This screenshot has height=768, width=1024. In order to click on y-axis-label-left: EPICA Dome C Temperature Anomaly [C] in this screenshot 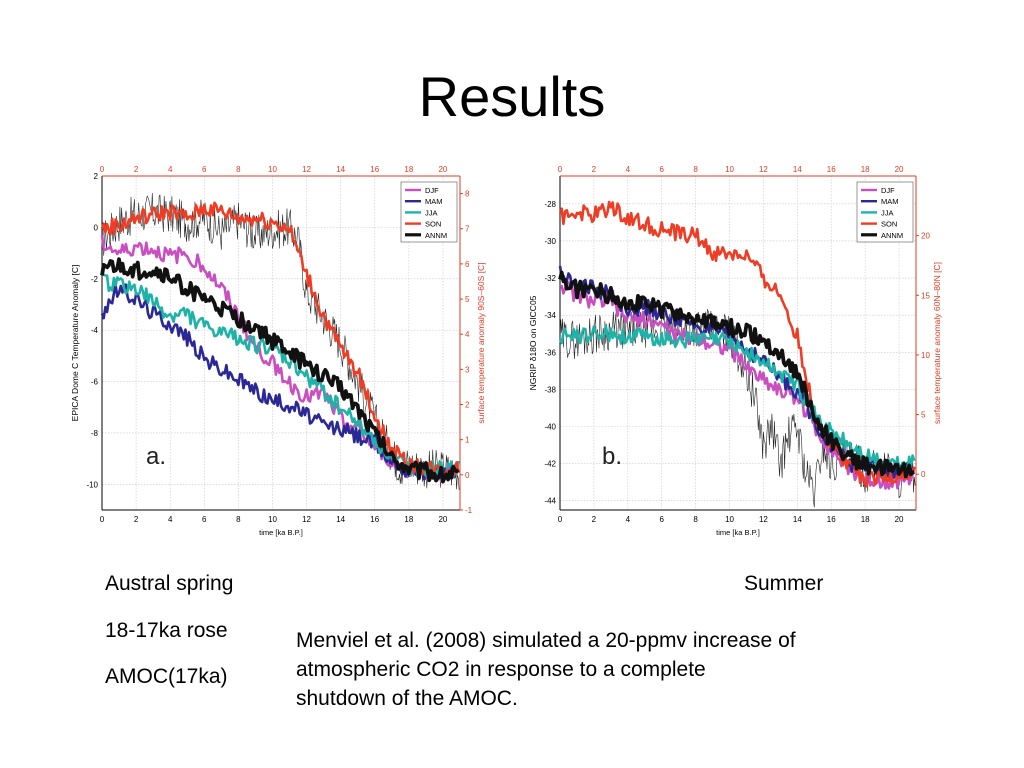, I will do `click(75, 343)`.